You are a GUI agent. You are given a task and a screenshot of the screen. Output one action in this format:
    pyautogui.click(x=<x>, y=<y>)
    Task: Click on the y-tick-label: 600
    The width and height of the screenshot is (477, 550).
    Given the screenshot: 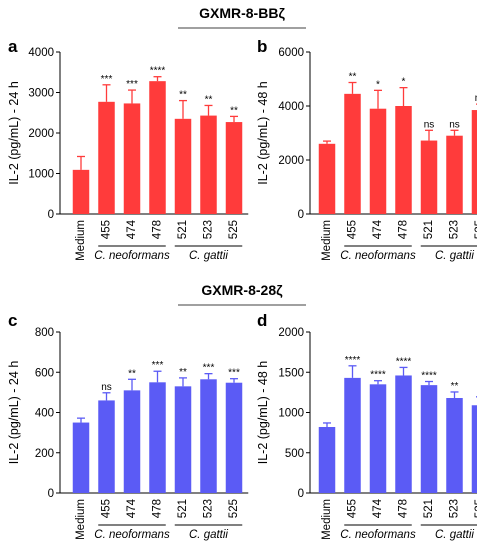 What is the action you would take?
    pyautogui.click(x=44, y=373)
    